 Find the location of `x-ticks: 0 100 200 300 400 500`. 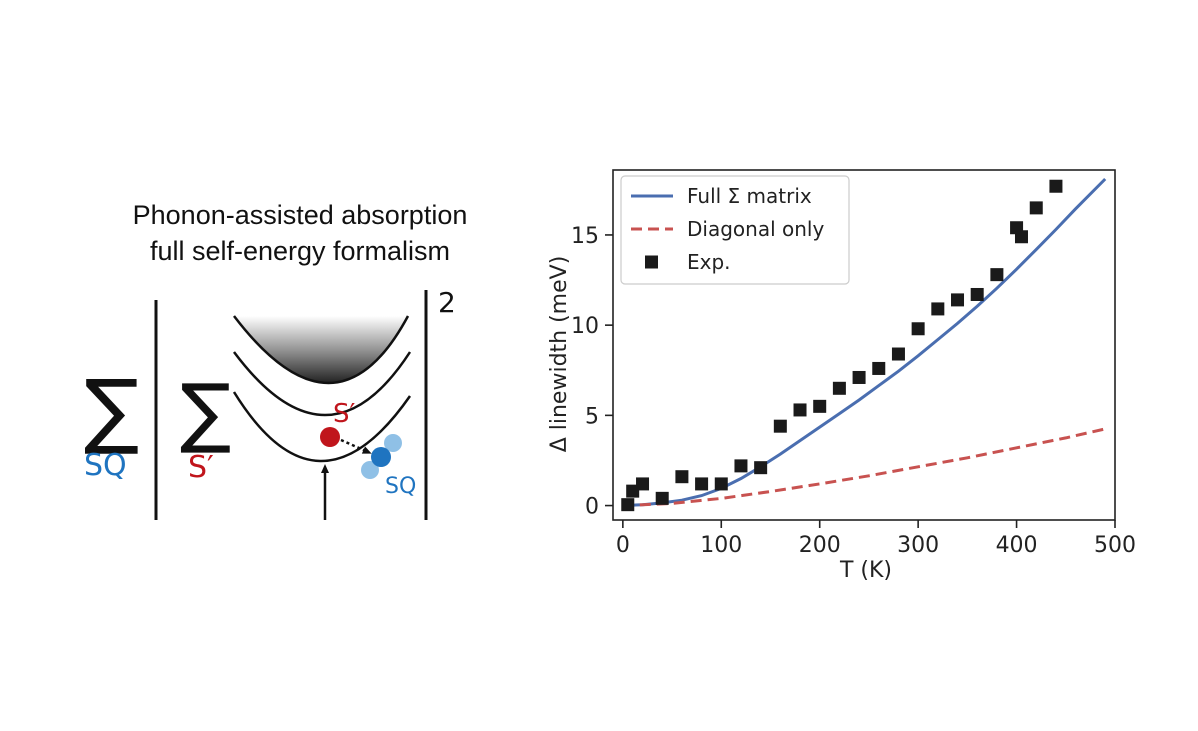

x-ticks: 0 100 200 300 400 500 is located at coordinates (876, 539).